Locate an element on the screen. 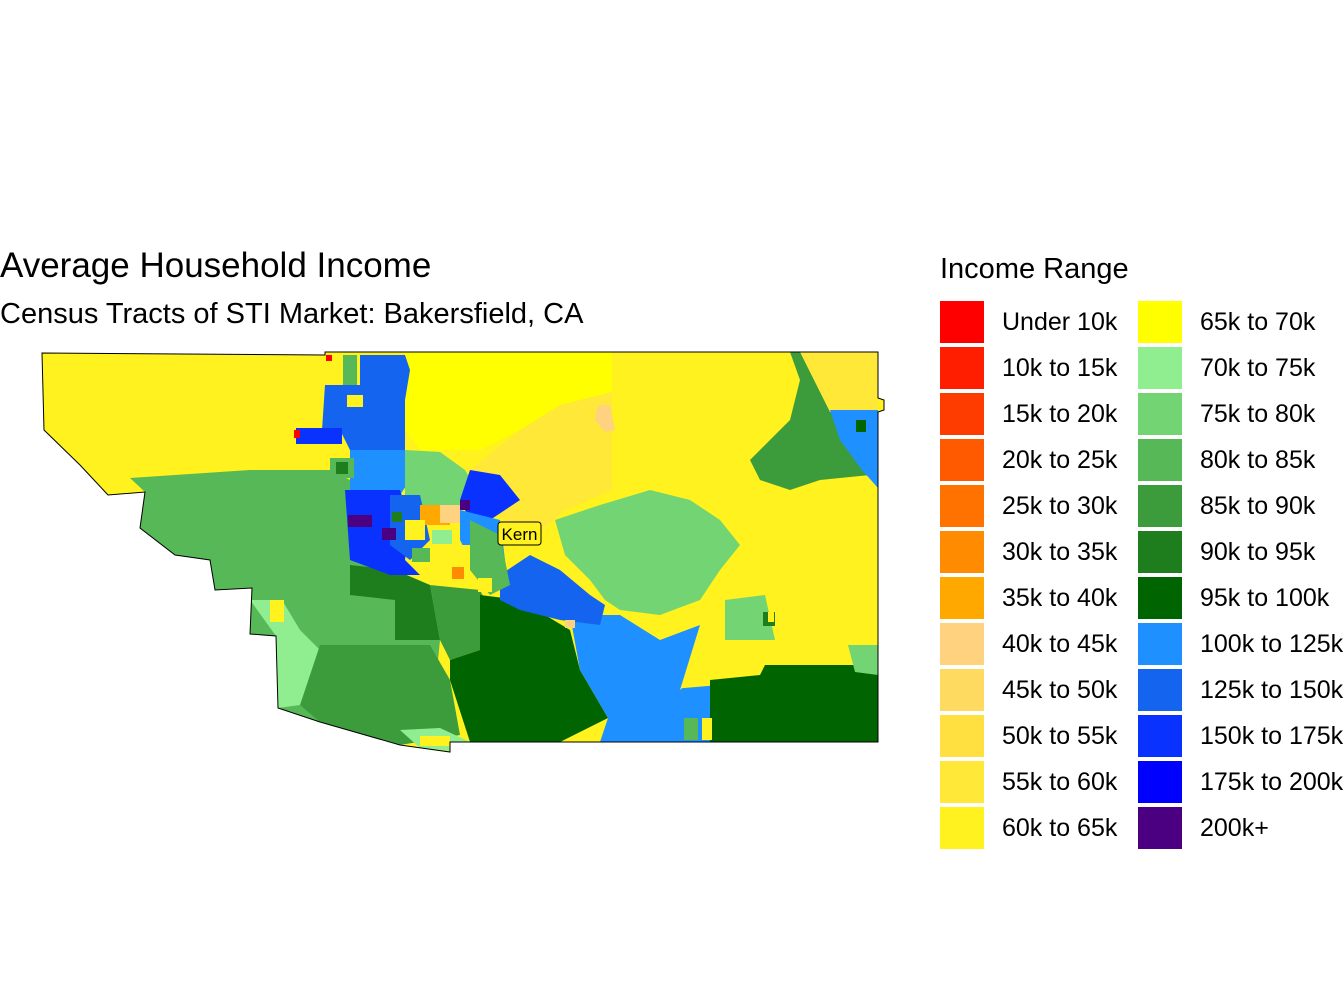 This screenshot has width=1344, height=1008. legend-label: 70k to 75k is located at coordinates (1258, 368).